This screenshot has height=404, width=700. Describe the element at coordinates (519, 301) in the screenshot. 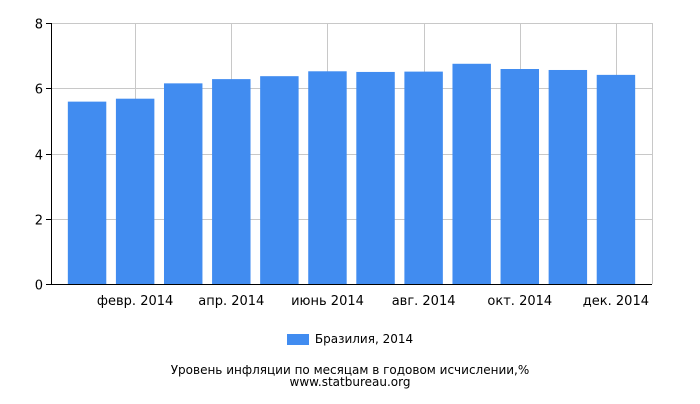

I see `x-tick-label: окт. 2014` at that location.